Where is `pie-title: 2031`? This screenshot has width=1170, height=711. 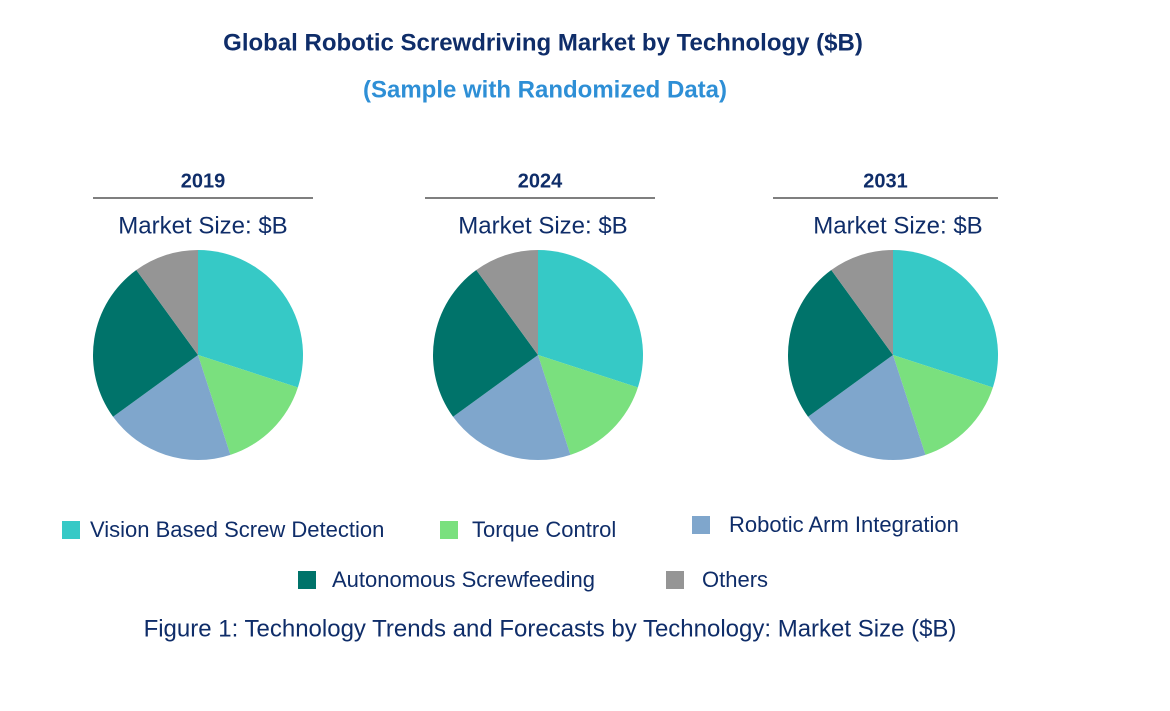
pie-title: 2031 is located at coordinates (885, 181).